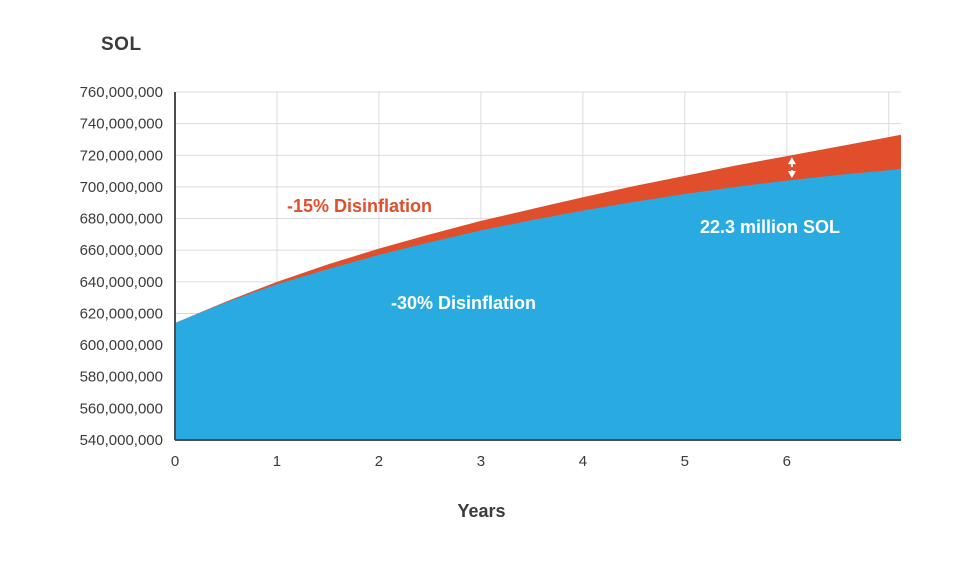 The image size is (978, 561). Describe the element at coordinates (121, 377) in the screenshot. I see `y-tick-label: 580,000,000` at that location.